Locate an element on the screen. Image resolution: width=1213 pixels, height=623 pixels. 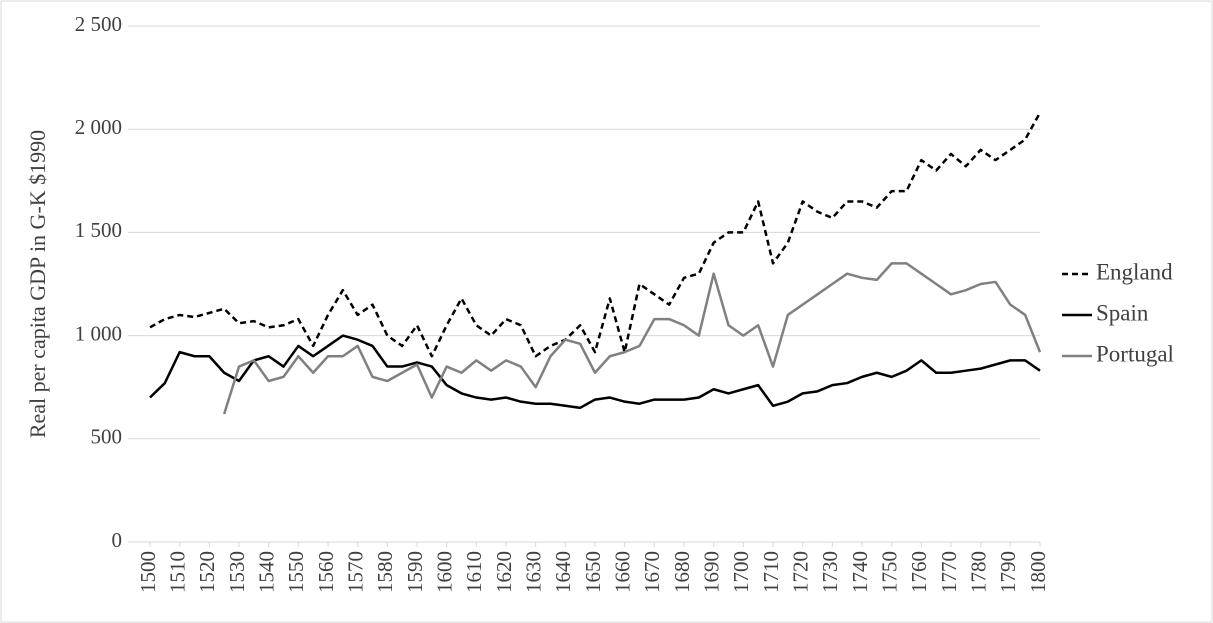
x-tick-label: 1530 is located at coordinates (237, 572).